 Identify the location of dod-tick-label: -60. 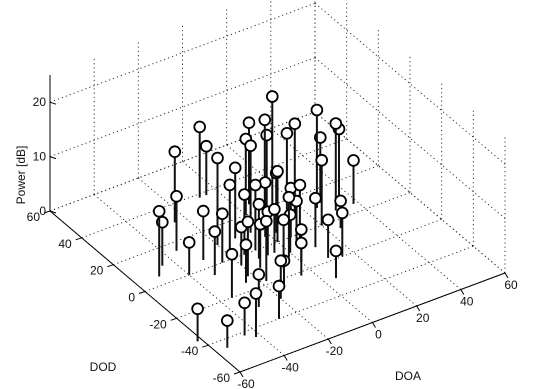
(222, 378).